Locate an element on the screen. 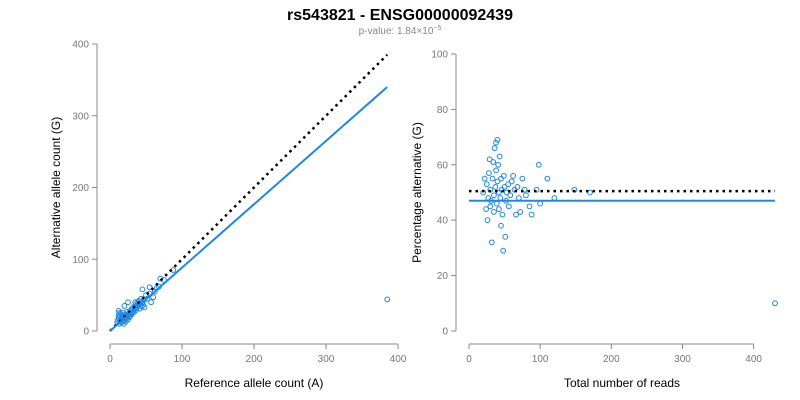 This screenshot has width=800, height=400. x-axis-label: Total number of reads is located at coordinates (622, 383).